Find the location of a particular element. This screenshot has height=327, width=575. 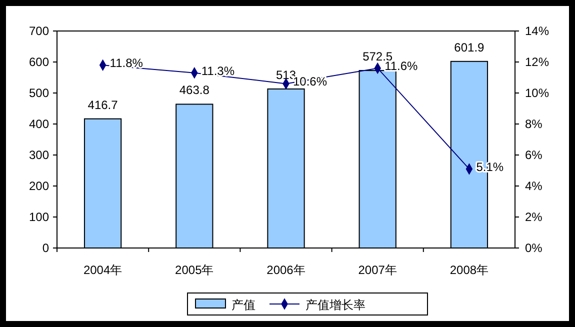

x-tick-label: 2006年 is located at coordinates (286, 270).